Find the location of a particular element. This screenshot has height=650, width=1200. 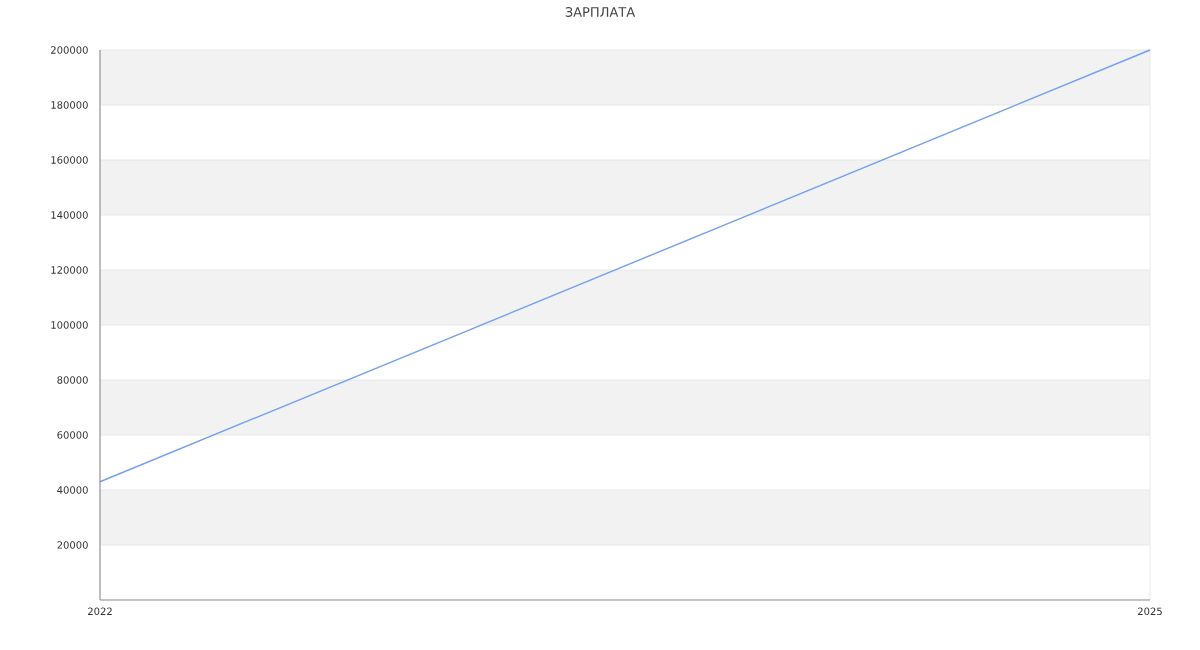

y-tick-label: 40000 is located at coordinates (72, 490).